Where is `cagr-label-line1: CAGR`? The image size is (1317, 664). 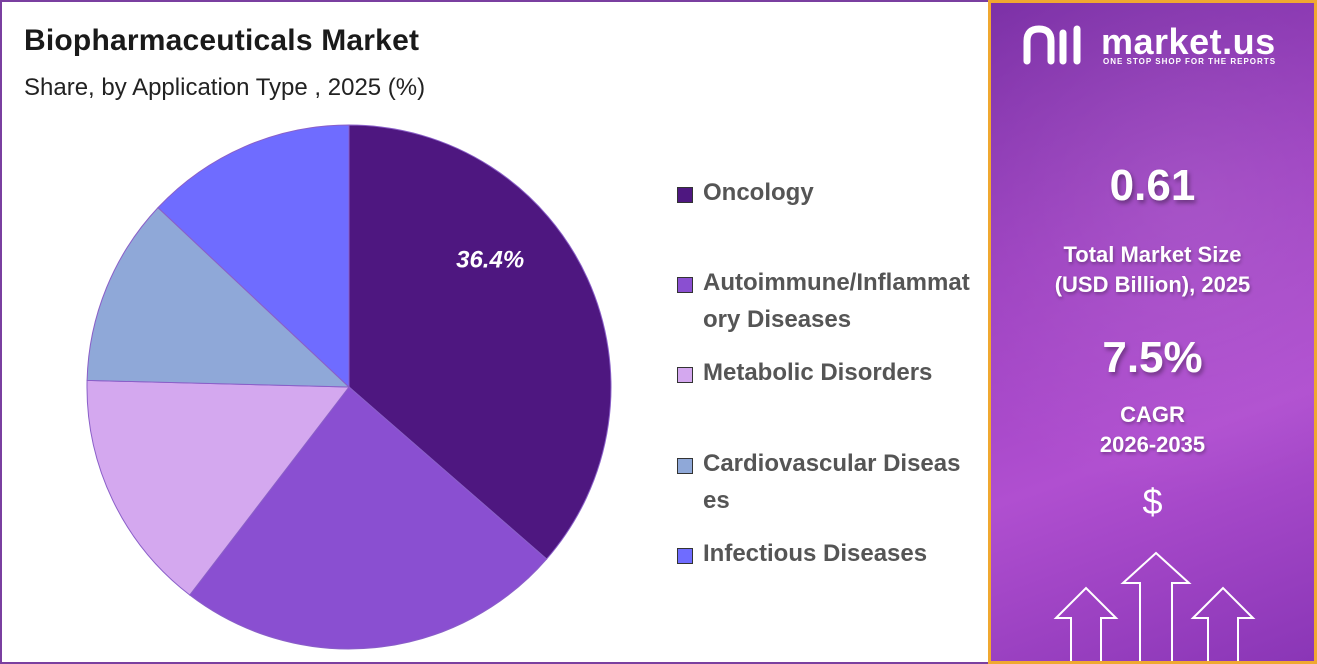
cagr-label-line1: CAGR is located at coordinates (1152, 414).